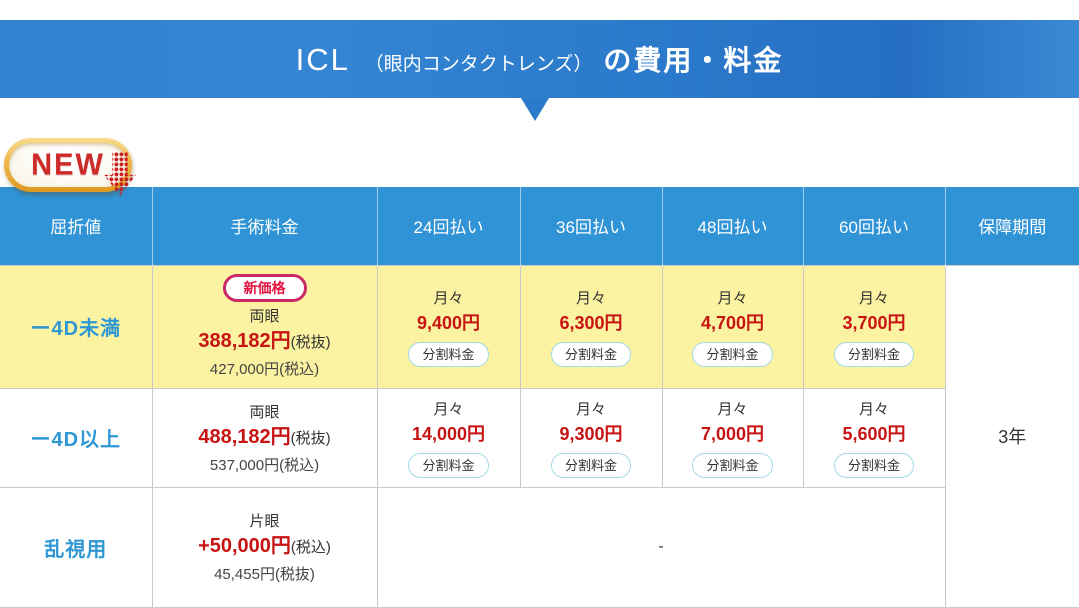 This screenshot has height=608, width=1079. I want to click on price-table-header: 屈折値 手術料金 24回払い 36回払い 48回払い 60回払い 保障期間, so click(539, 226).